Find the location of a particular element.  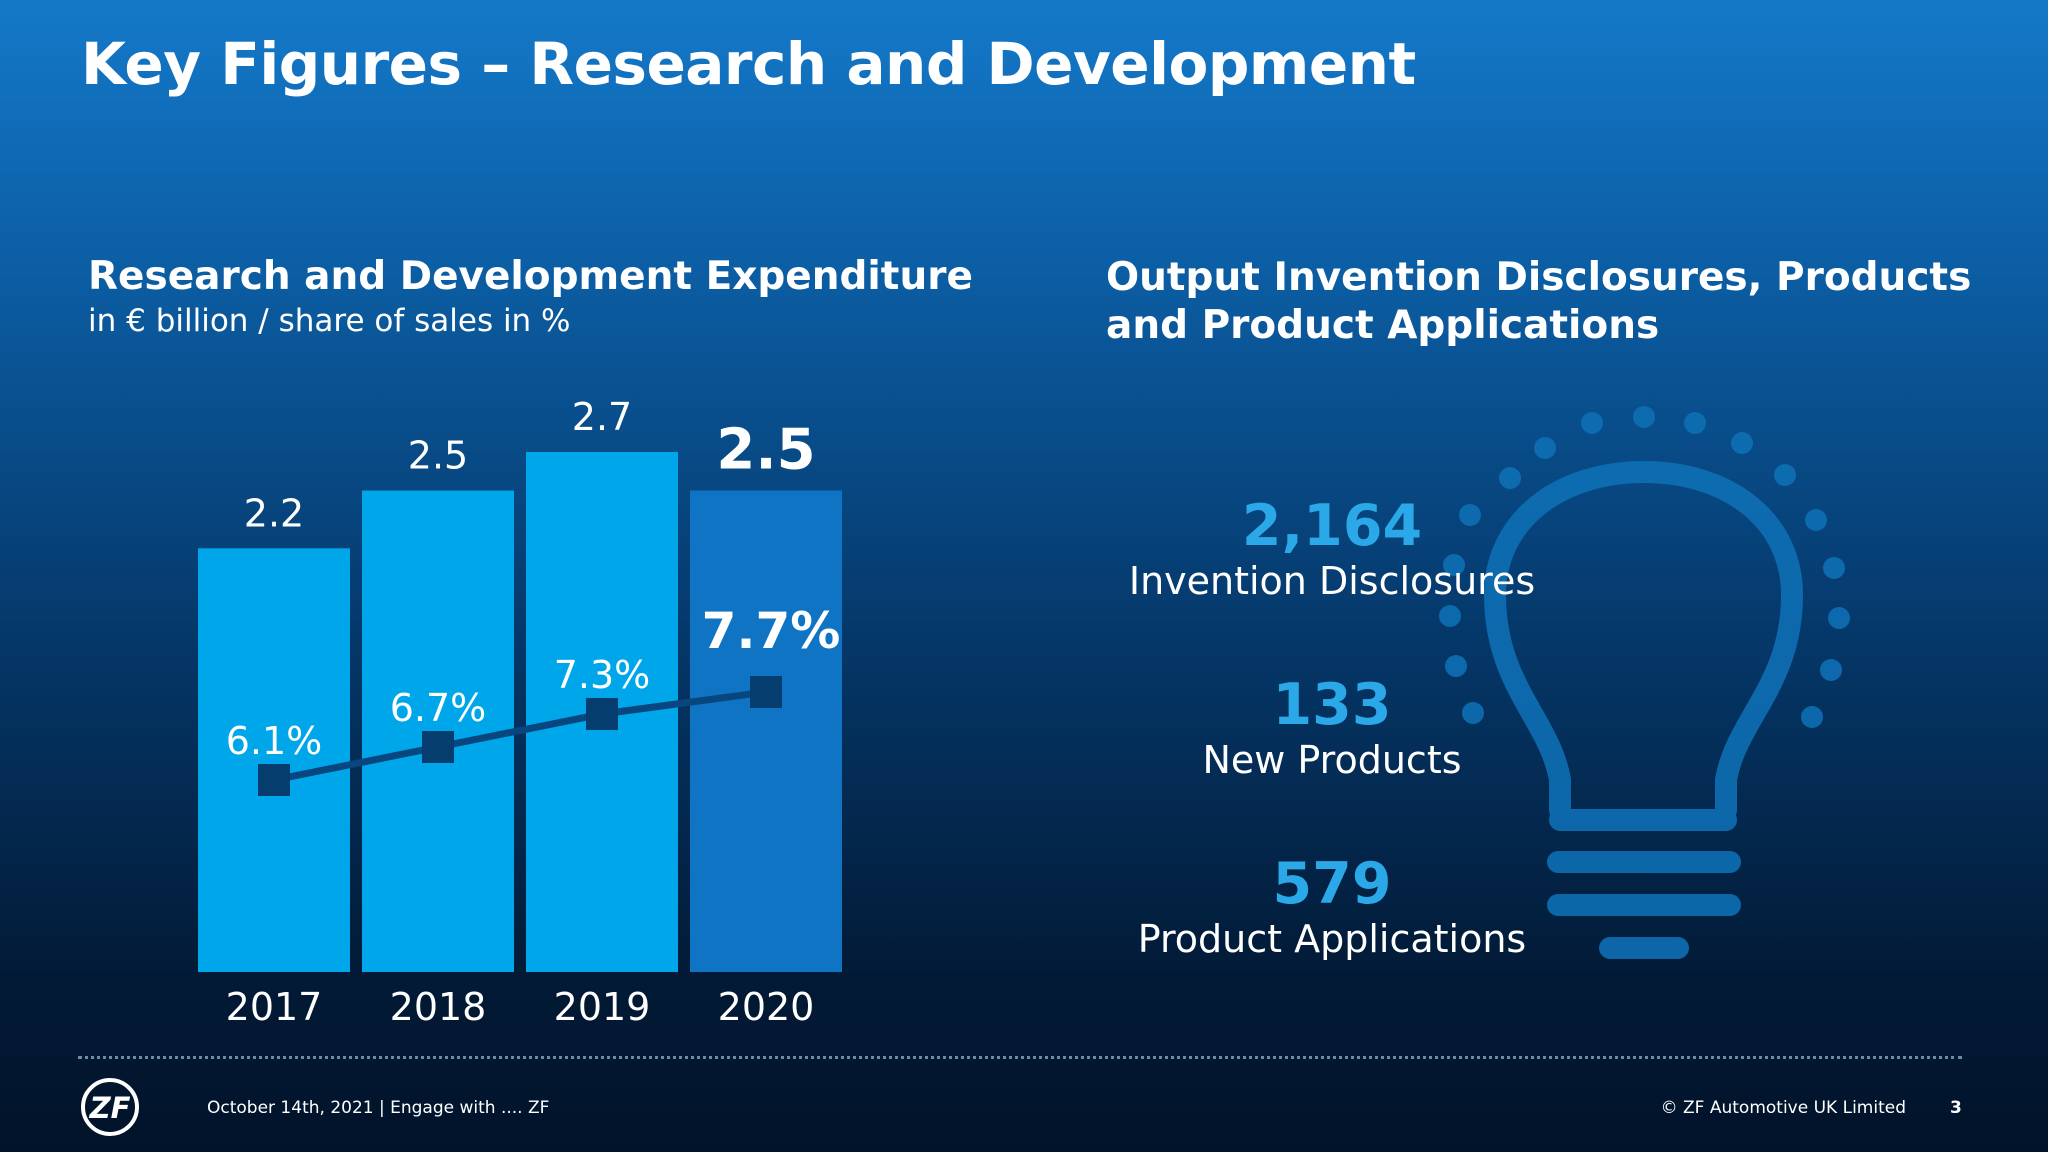

logo-text: ZF is located at coordinates (110, 1108).